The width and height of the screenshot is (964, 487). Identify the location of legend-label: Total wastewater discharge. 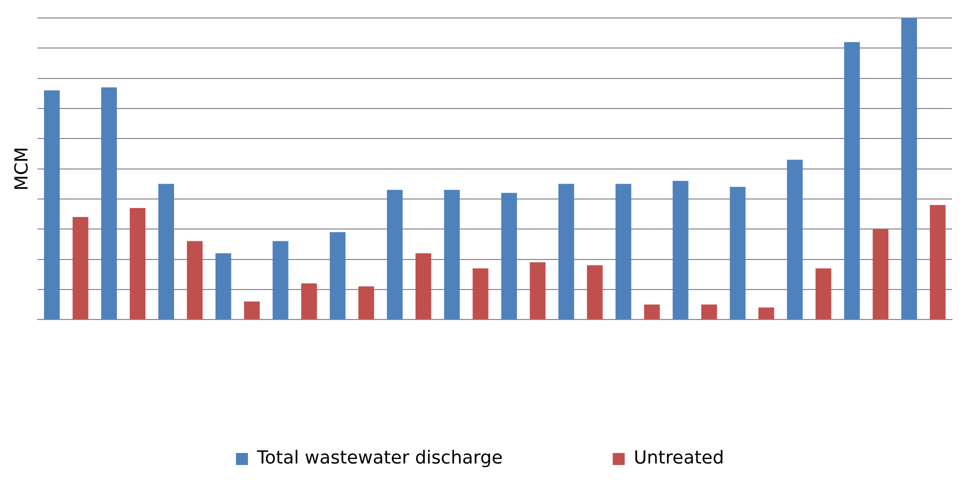
(379, 458).